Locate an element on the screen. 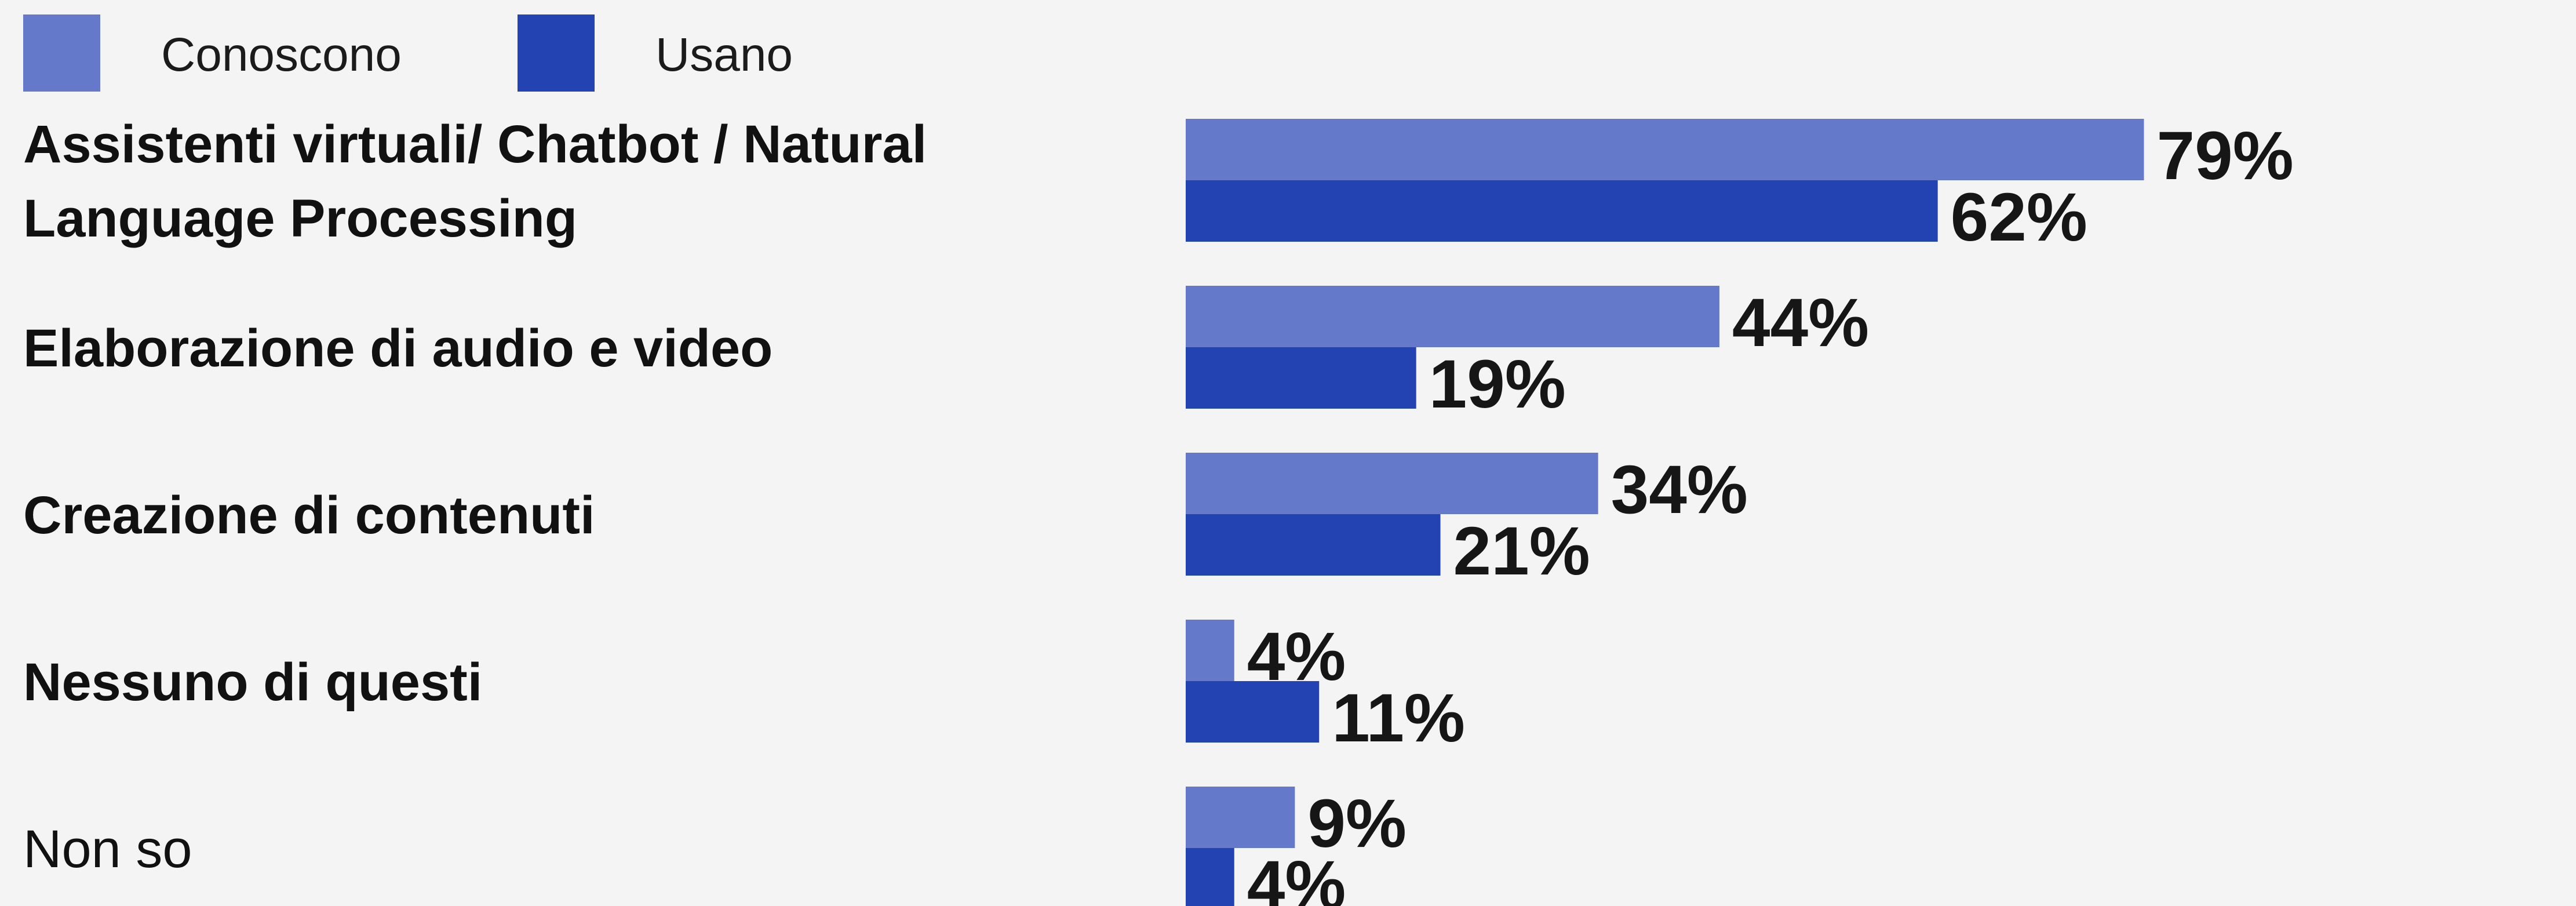  category-label: Elaborazione di audio e video is located at coordinates (398, 348).